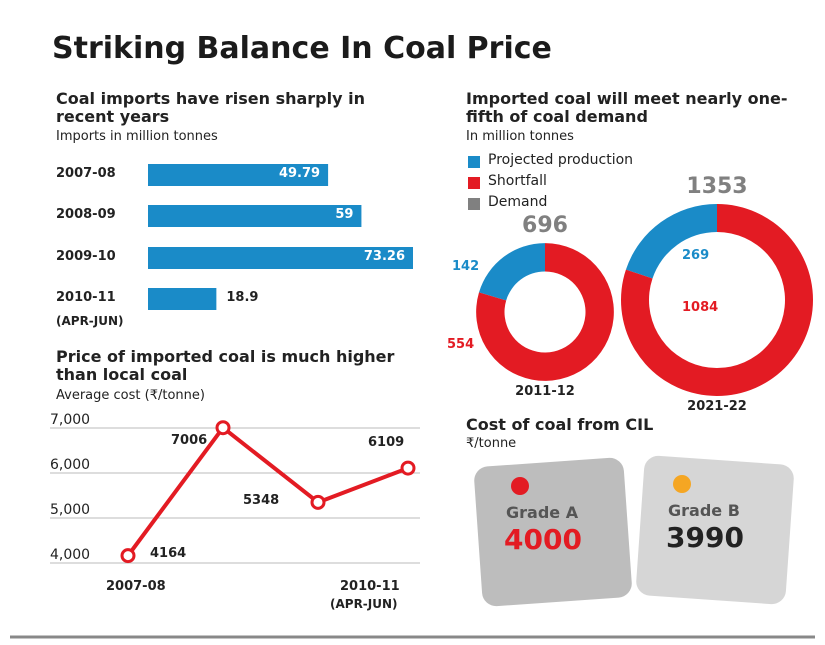 This screenshot has height=645, width=825. What do you see at coordinates (542, 512) in the screenshot?
I see `category-label: Grade A` at bounding box center [542, 512].